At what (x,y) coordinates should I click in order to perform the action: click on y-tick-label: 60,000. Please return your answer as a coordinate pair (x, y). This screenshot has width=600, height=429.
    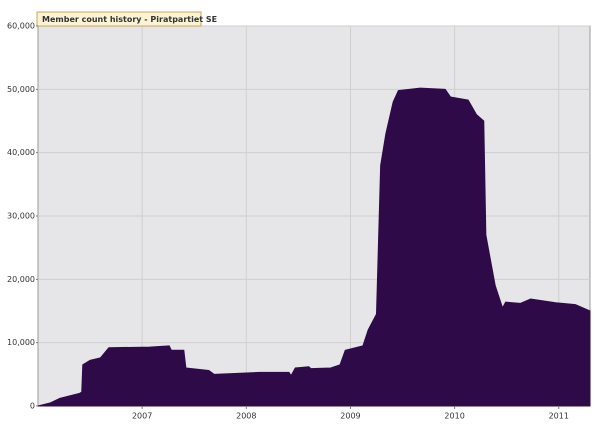
    Looking at the image, I should click on (21, 26).